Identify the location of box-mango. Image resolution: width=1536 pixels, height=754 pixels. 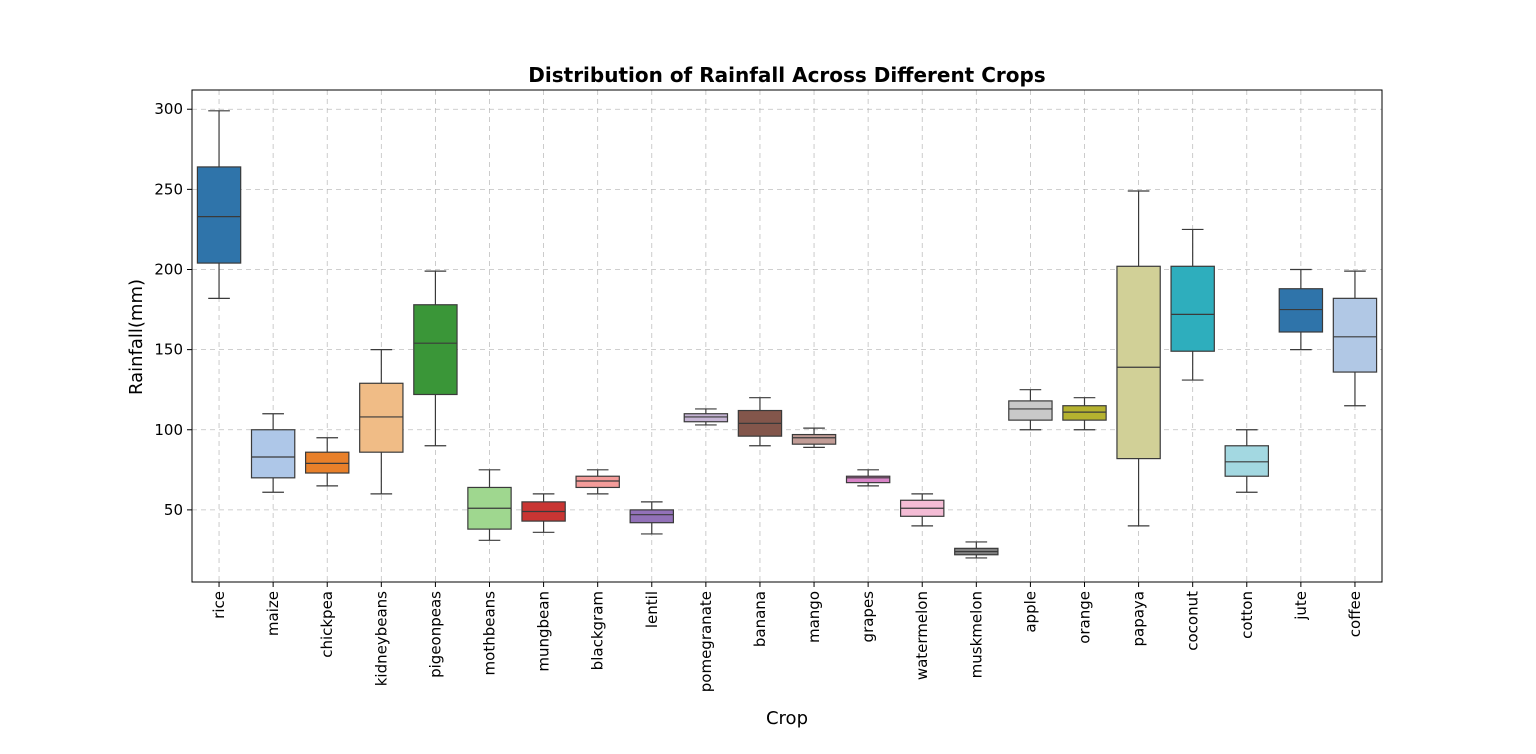
(814, 437).